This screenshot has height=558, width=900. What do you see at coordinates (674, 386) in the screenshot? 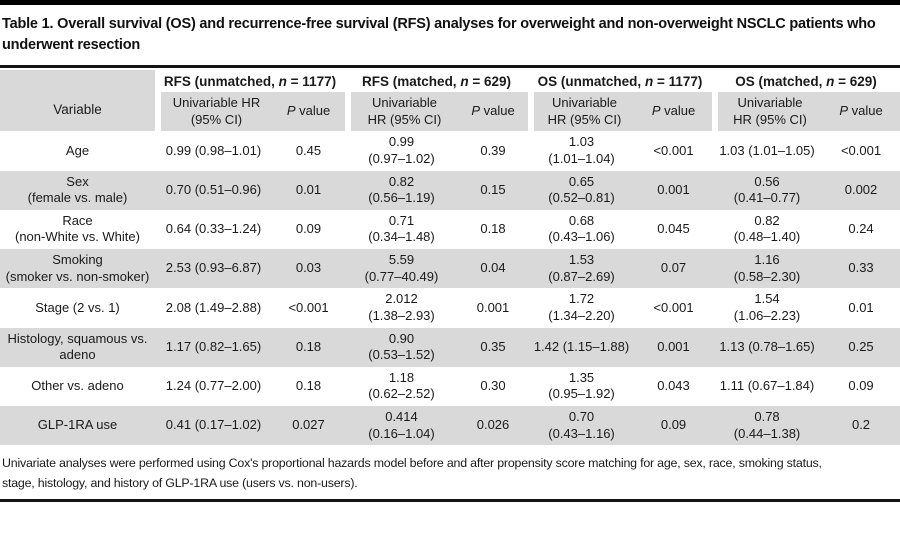
I see `p-value-cell: 0.043` at bounding box center [674, 386].